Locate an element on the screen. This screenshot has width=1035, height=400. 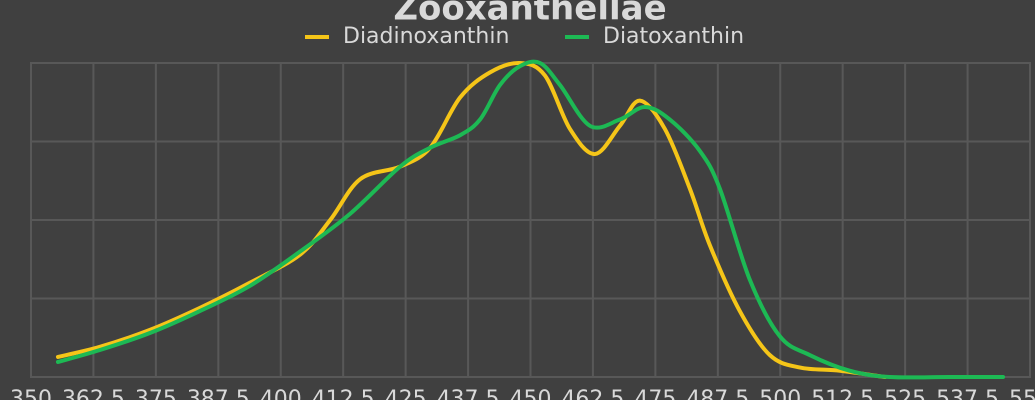
x-tick-label: 550 is located at coordinates (1022, 393).